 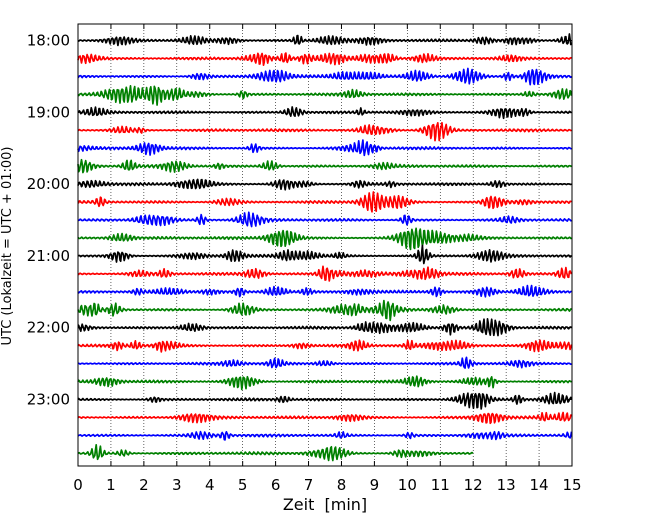 I want to click on trace-1945, so click(x=325, y=166).